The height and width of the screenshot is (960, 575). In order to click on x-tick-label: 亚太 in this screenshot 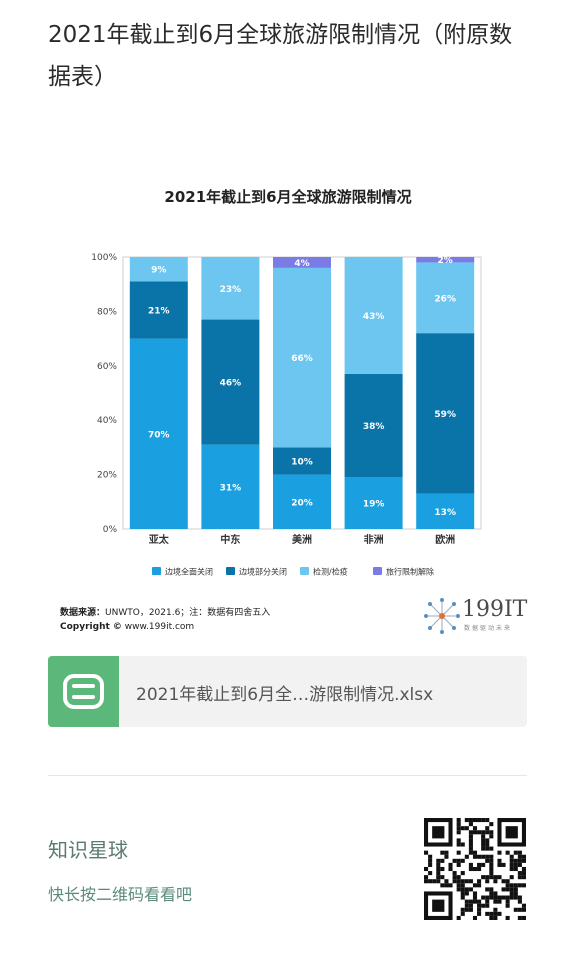, I will do `click(159, 539)`.